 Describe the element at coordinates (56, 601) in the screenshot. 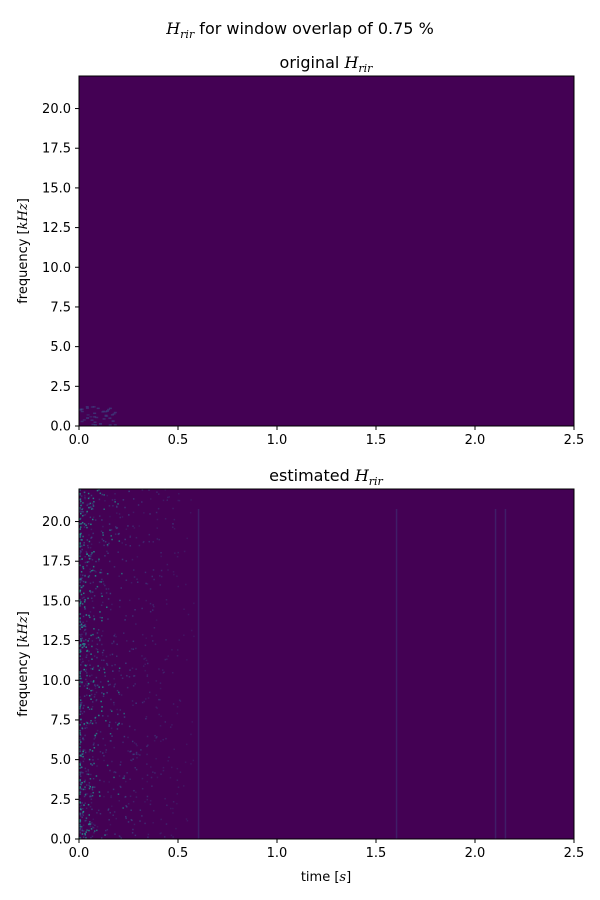

I see `y-tick-label: 15.0` at that location.